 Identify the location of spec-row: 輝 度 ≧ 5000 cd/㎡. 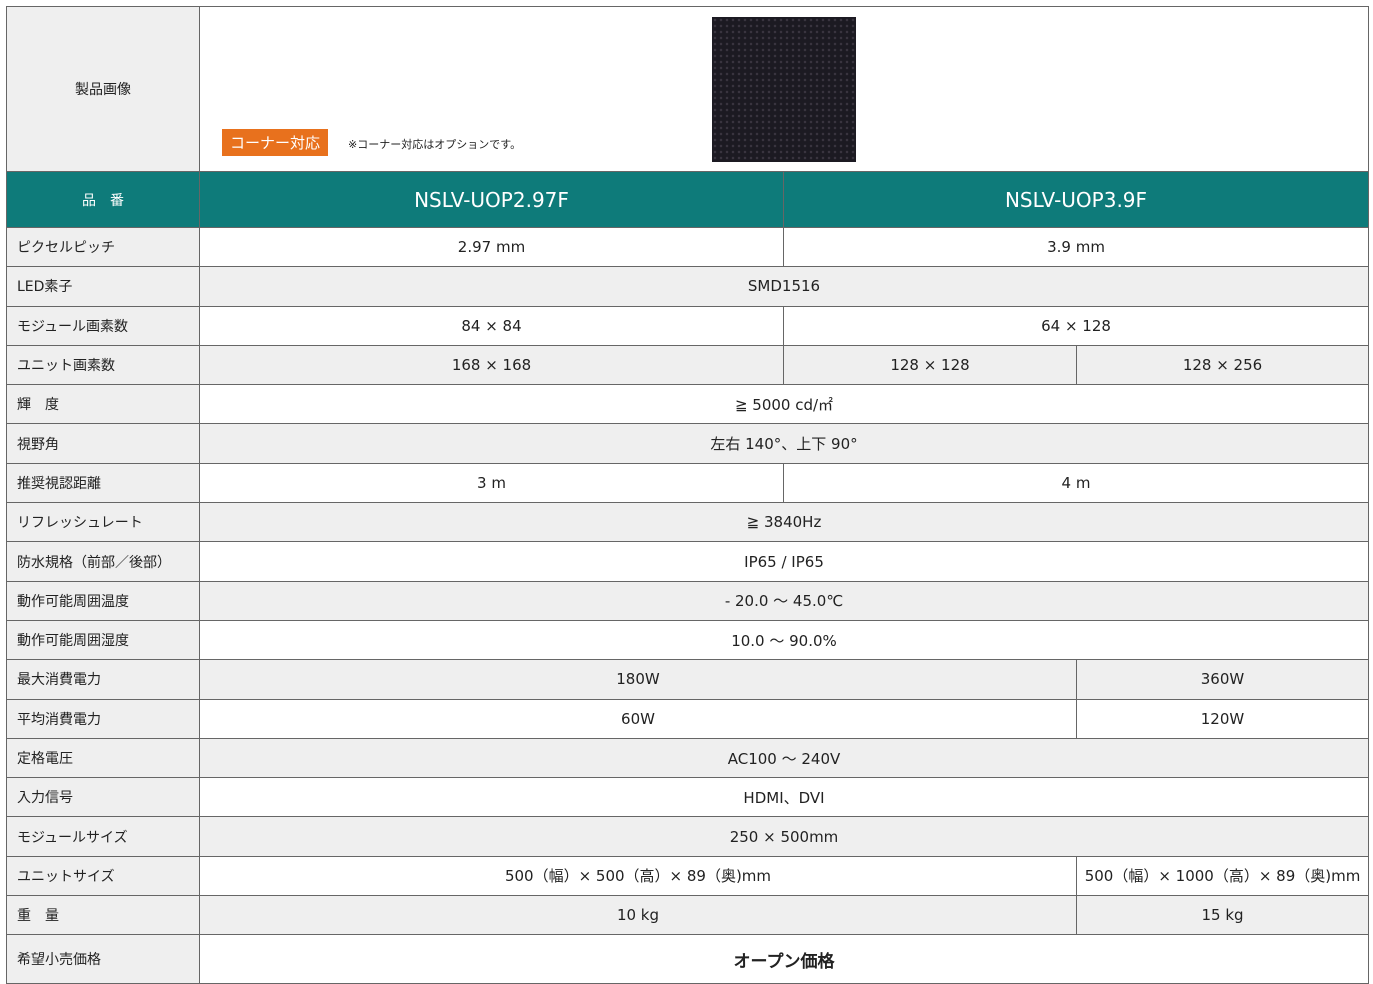
(688, 404).